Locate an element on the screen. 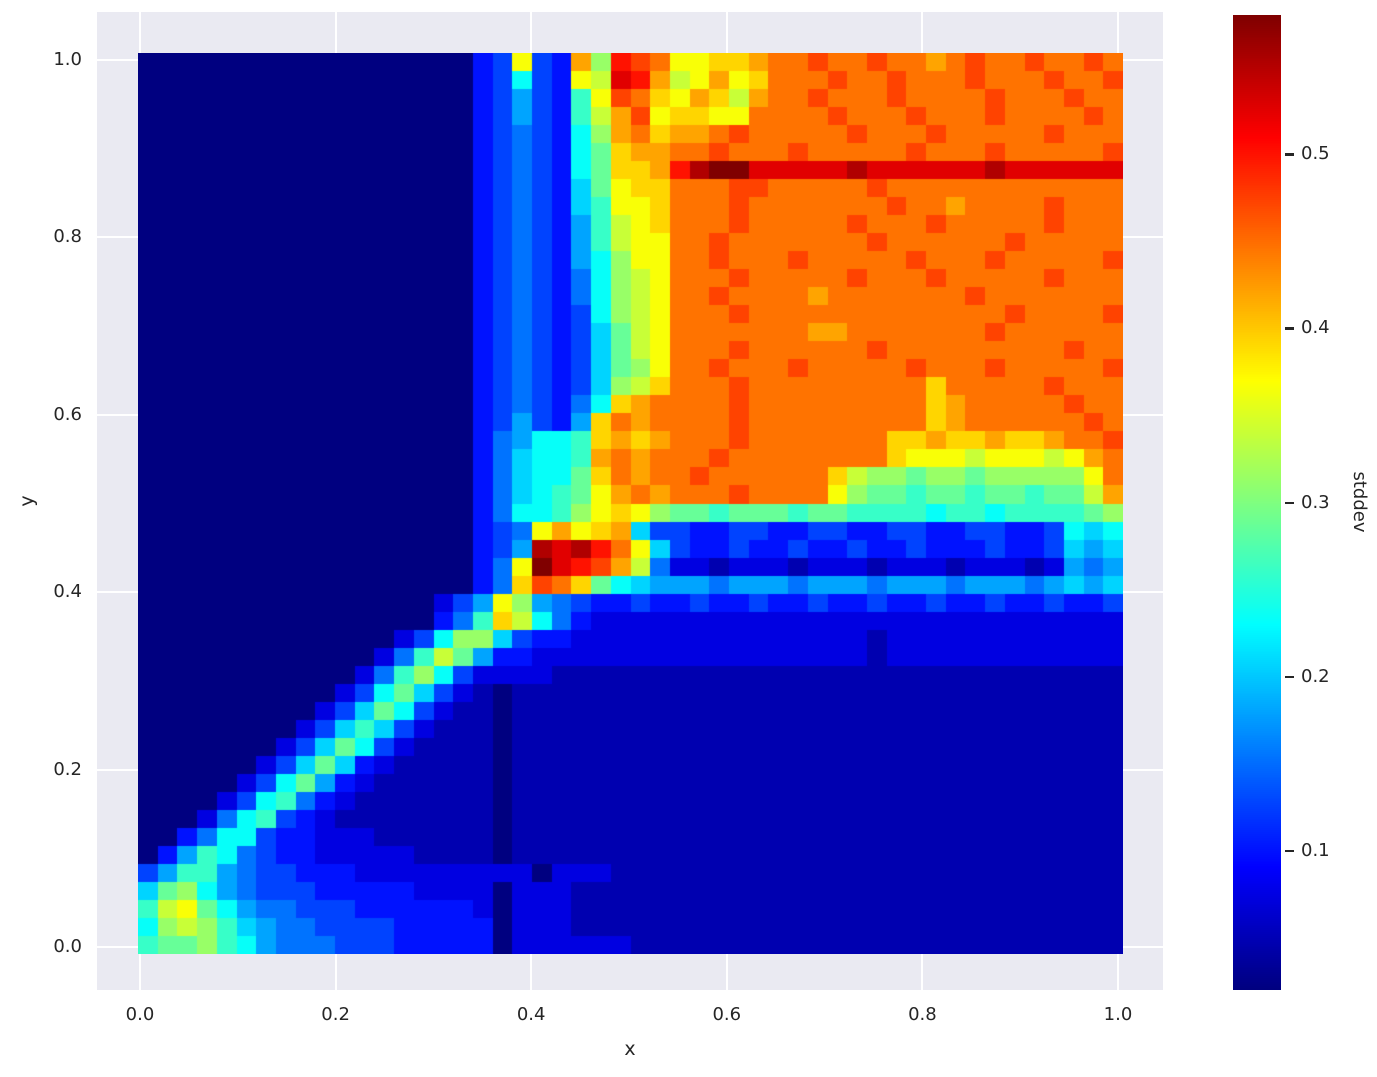  y-tick-label: 0.2 is located at coordinates (67, 769).